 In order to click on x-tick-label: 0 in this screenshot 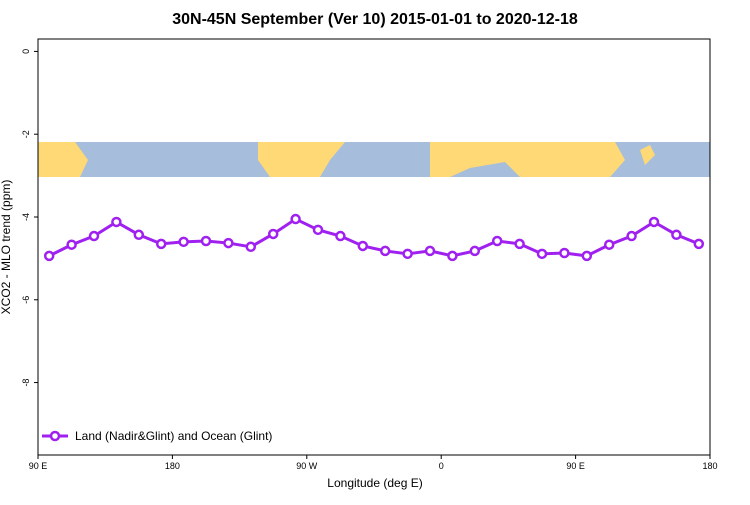, I will do `click(441, 466)`.